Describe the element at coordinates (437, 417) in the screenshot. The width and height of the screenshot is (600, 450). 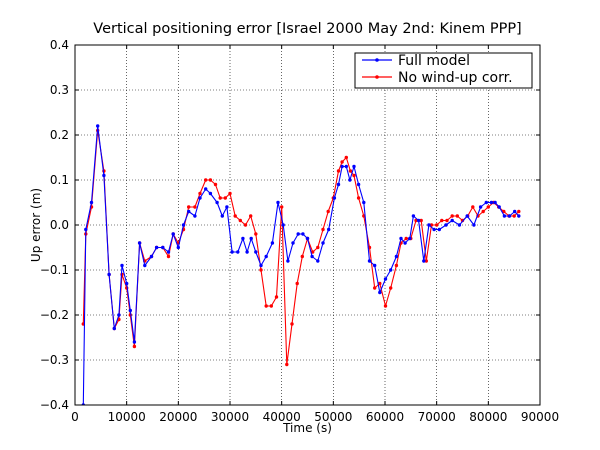
I see `x-tick-label: 70000` at that location.